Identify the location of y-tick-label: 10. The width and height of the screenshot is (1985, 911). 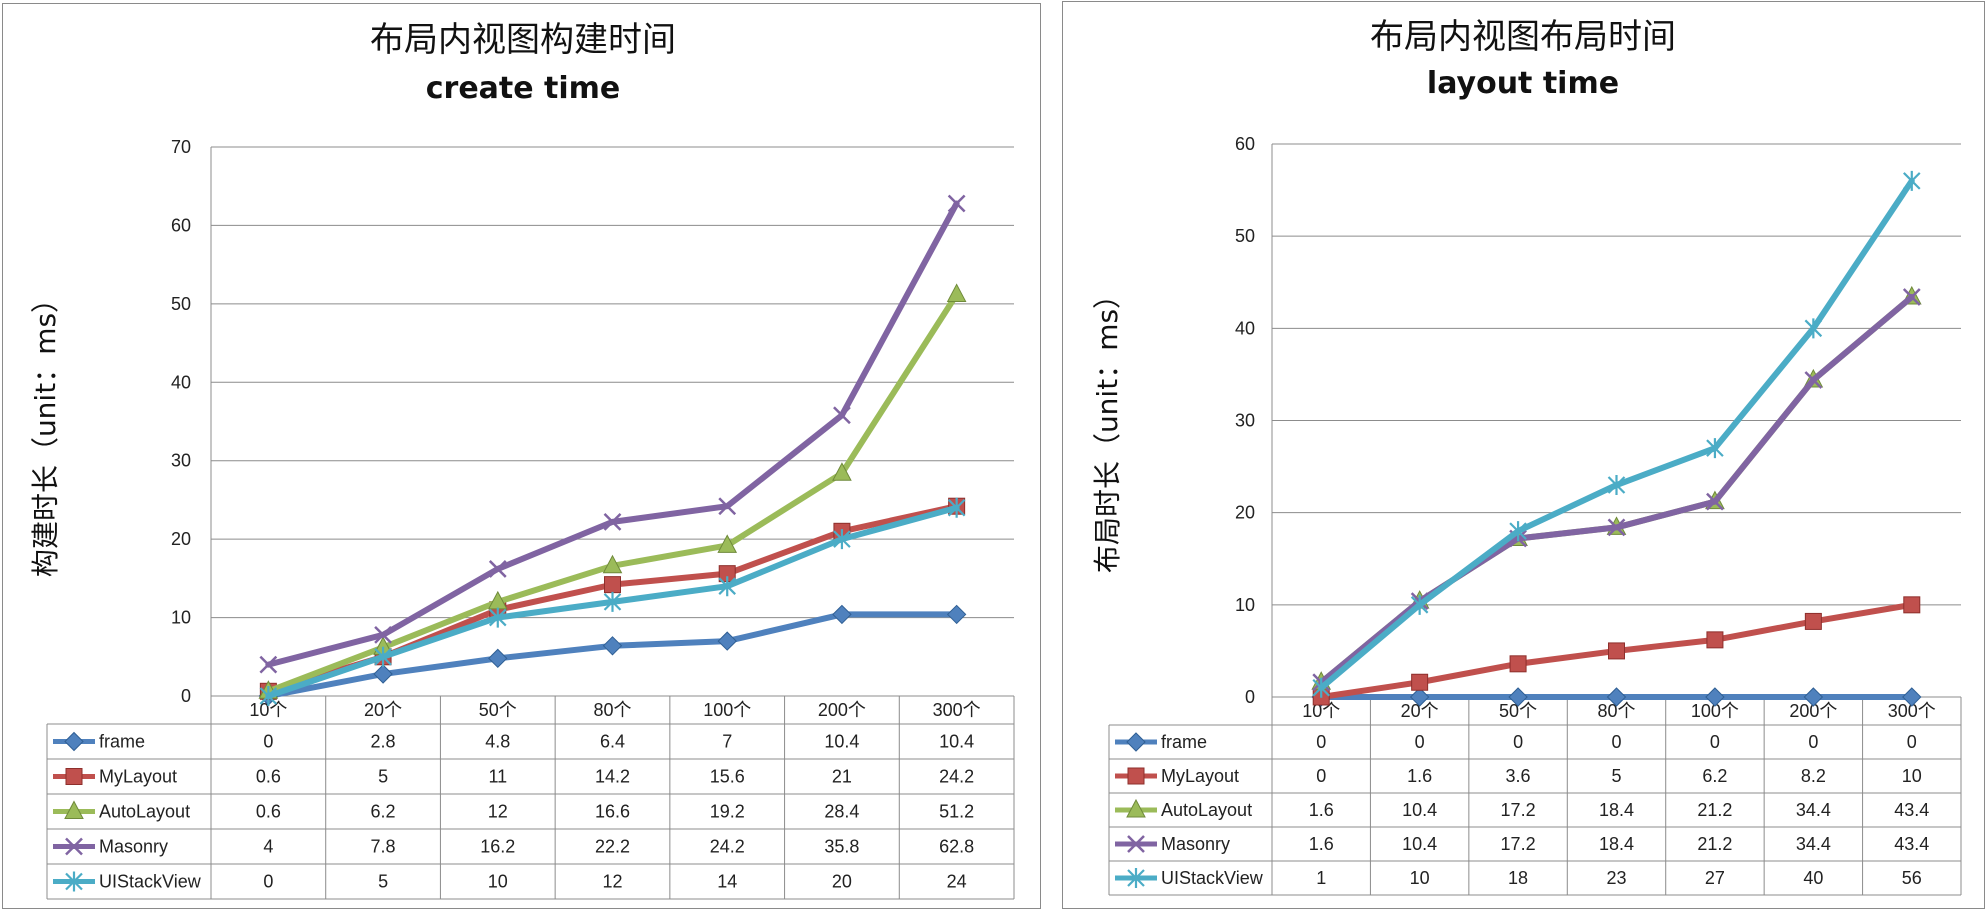
(181, 618).